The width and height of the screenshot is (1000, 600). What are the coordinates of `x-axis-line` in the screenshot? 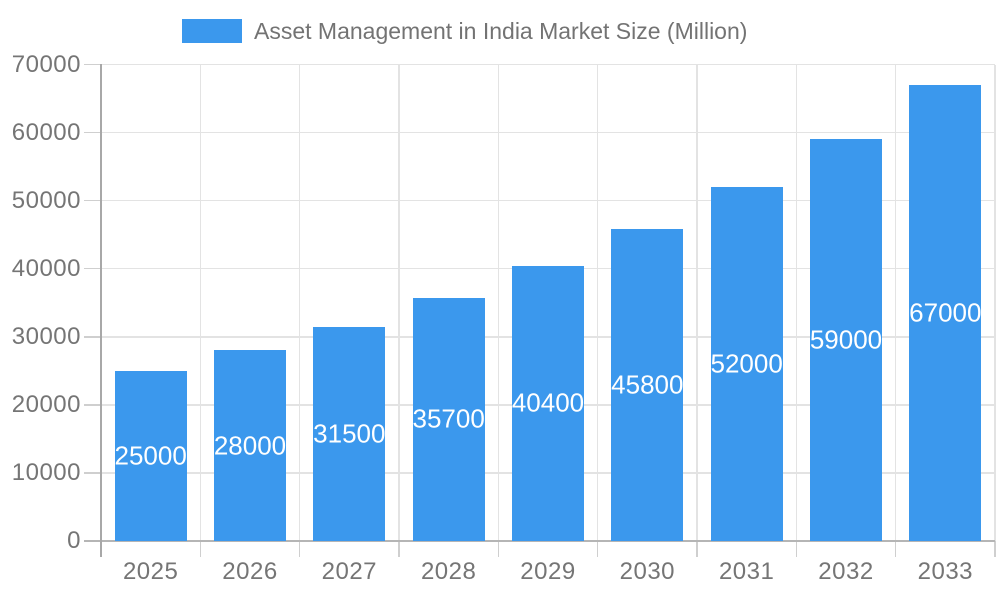 It's located at (539, 541).